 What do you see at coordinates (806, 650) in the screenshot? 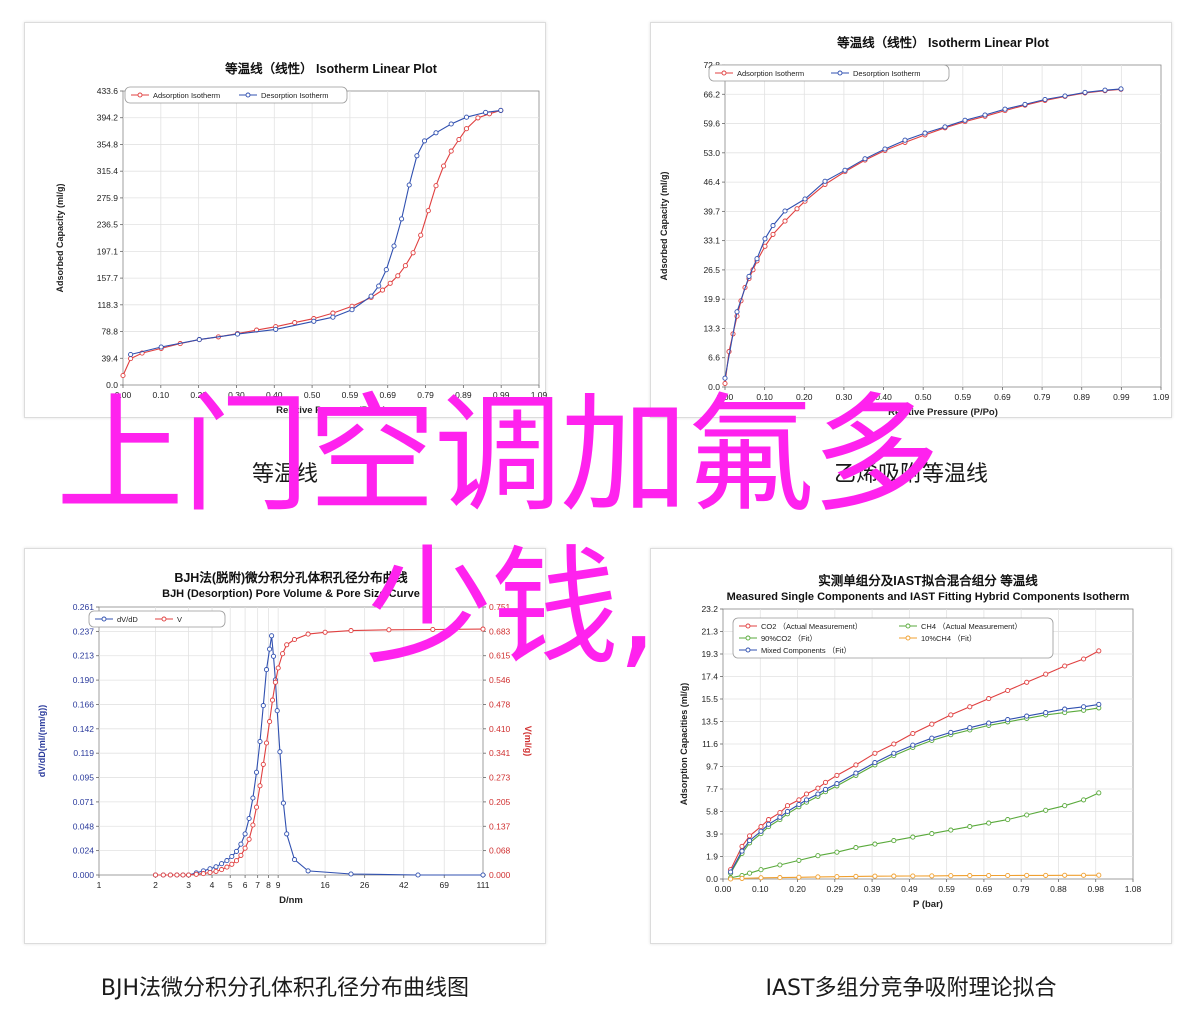
I see `legend-label: Mixed Components （Fit）` at bounding box center [806, 650].